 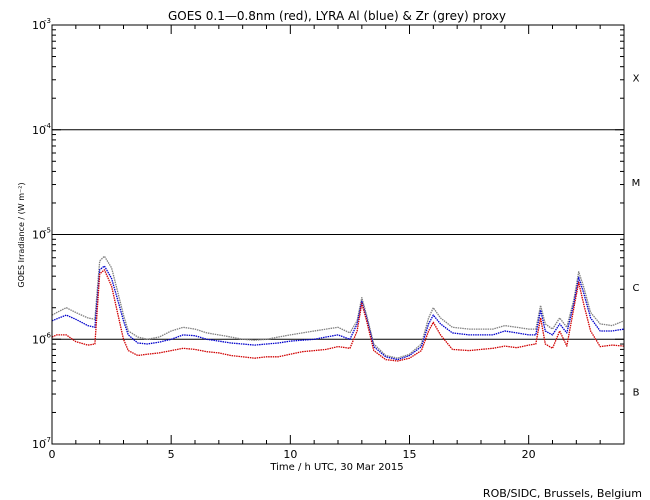 What do you see at coordinates (171, 454) in the screenshot?
I see `x-tick-label: 5` at bounding box center [171, 454].